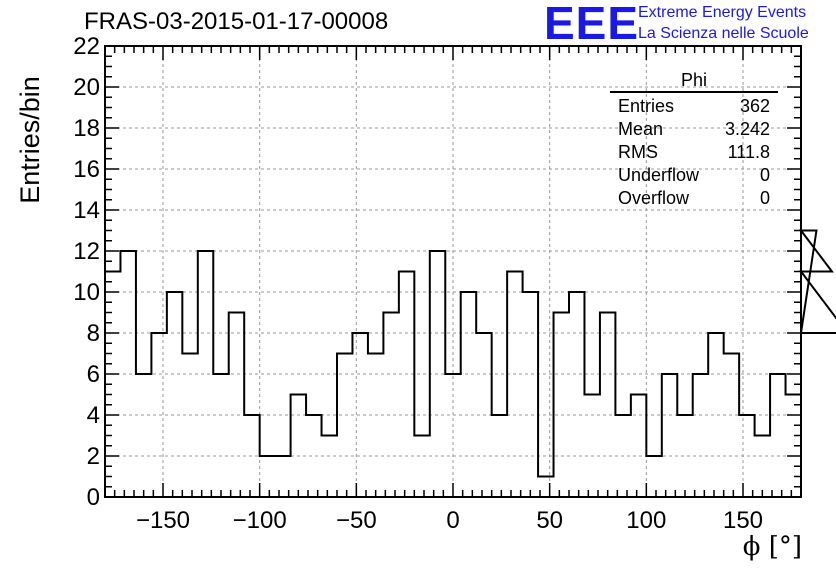  I want to click on y-tick-label: 14, so click(86, 210).